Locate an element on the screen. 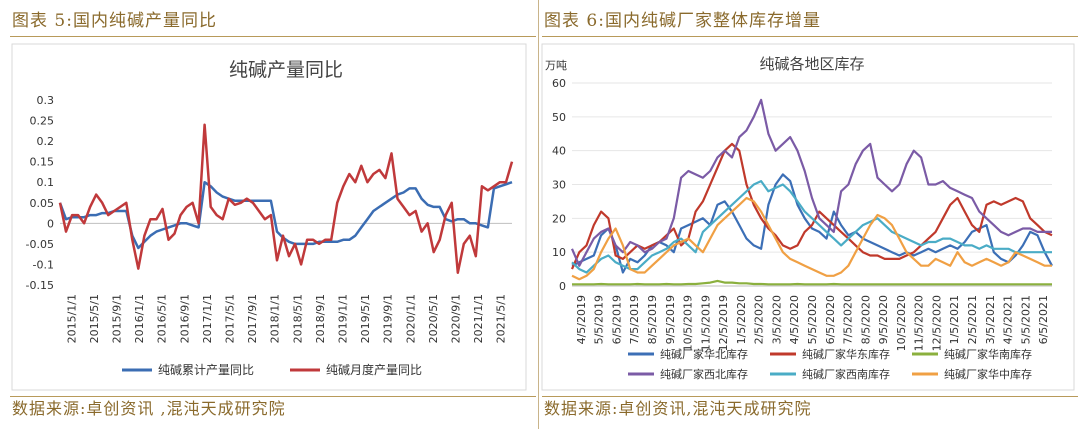 Image resolution: width=1080 pixels, height=429 pixels. y-tick-label: 10 is located at coordinates (559, 252).